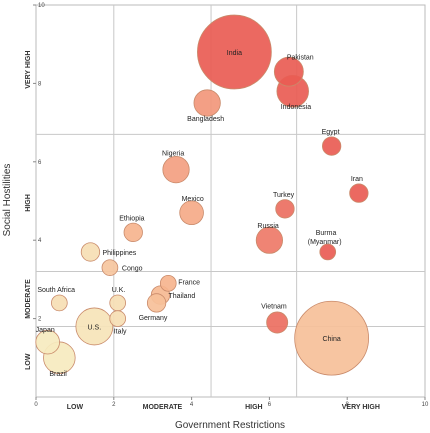 Image resolution: width=430 pixels, height=433 pixels. Describe the element at coordinates (332, 146) in the screenshot. I see `bubble-egypt` at that location.